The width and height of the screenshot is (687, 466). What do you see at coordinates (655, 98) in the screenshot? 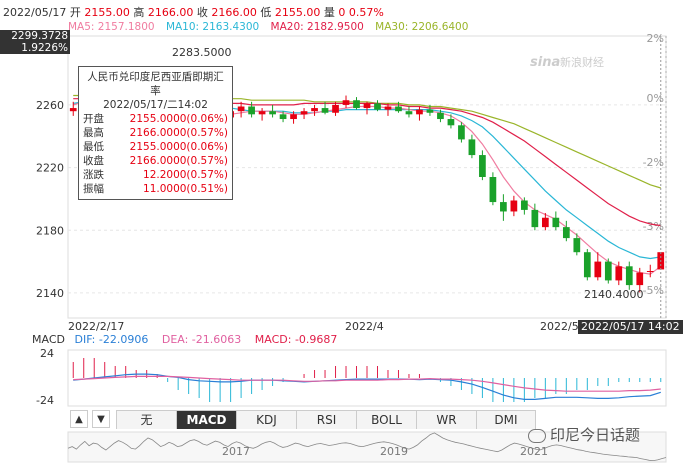
I see `pct-tick-label: 0%` at bounding box center [655, 98].